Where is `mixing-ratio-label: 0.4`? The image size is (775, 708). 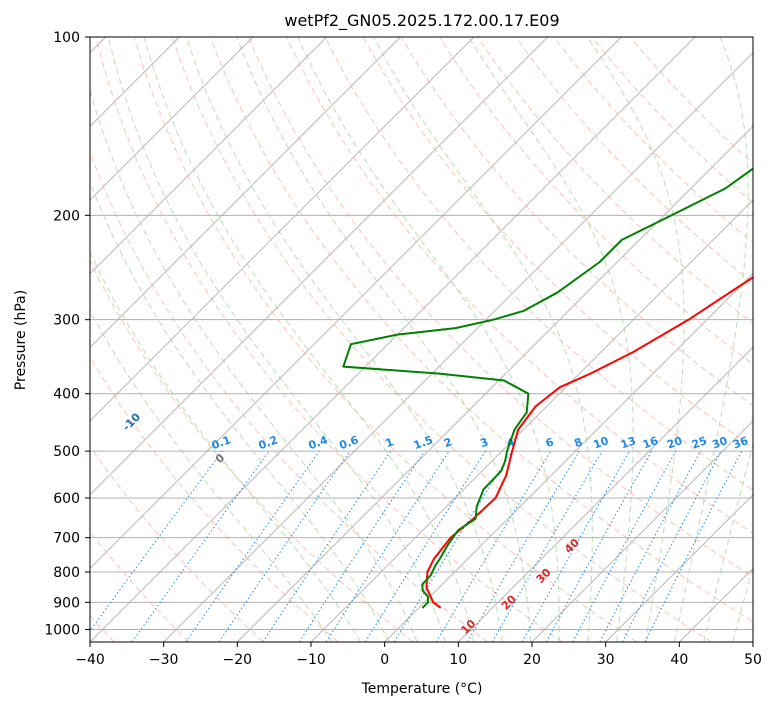
mixing-ratio-label: 0.4 is located at coordinates (318, 442).